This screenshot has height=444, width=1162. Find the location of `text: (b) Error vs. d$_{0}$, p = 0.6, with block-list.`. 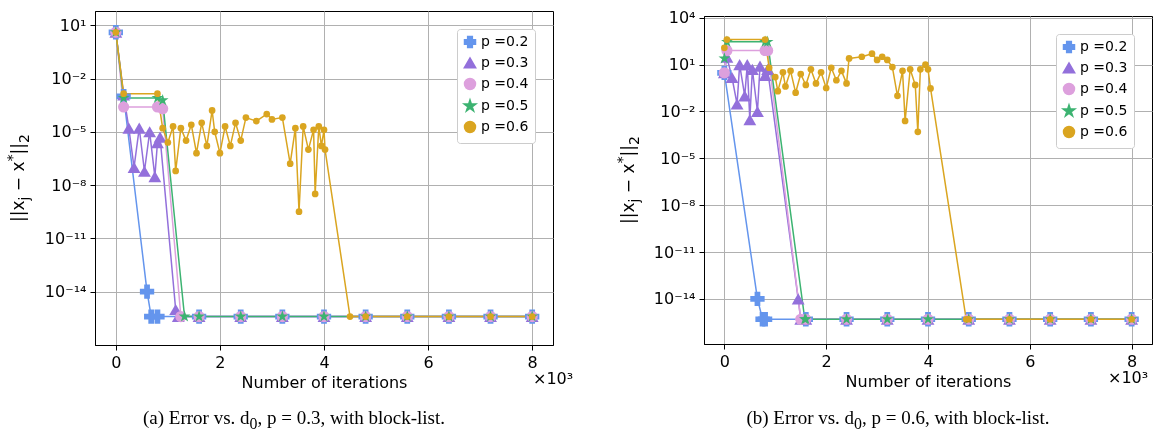

text: (b) Error vs. d$_{0}$, p = 0.6, with block-list. is located at coordinates (898, 420).